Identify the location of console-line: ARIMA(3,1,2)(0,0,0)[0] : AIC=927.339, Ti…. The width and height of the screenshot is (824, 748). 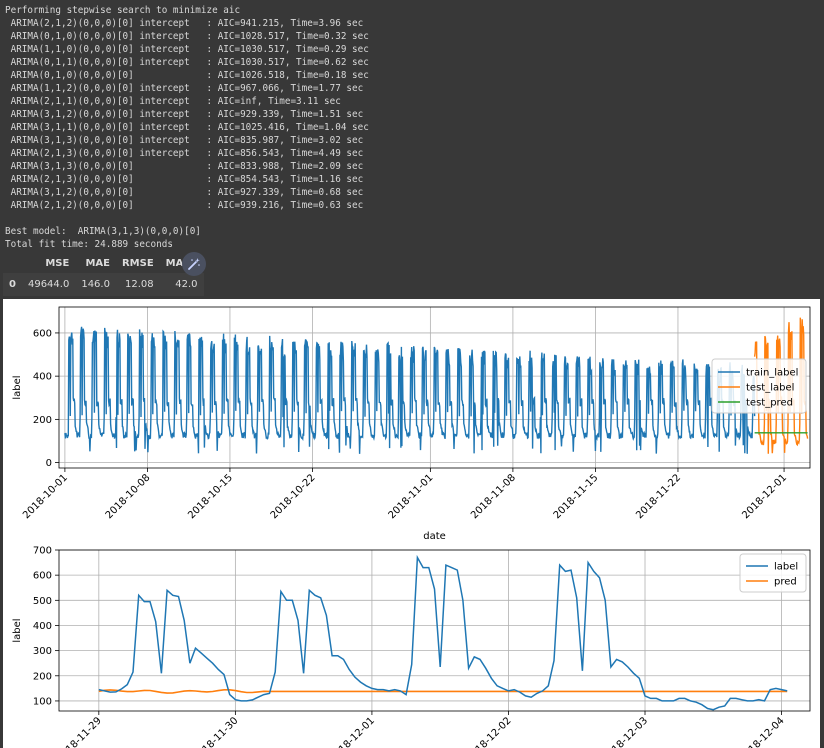
(184, 192).